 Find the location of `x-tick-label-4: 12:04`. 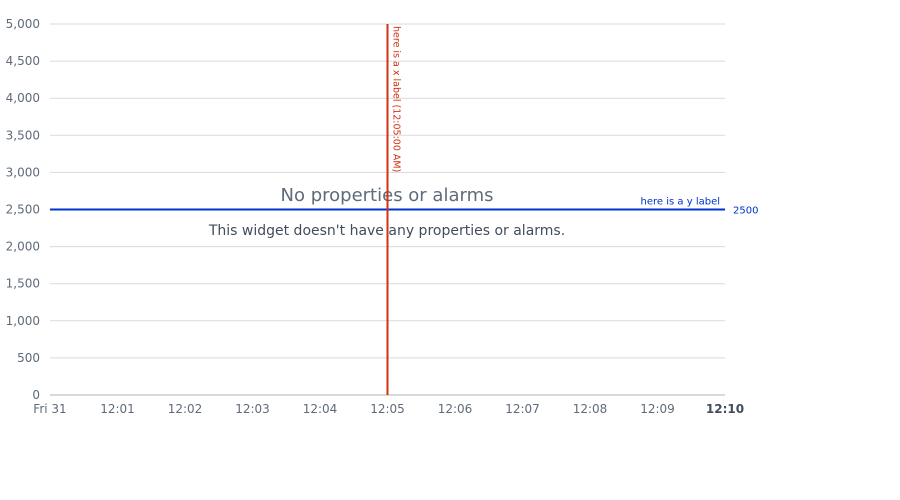

x-tick-label-4: 12:04 is located at coordinates (320, 409).